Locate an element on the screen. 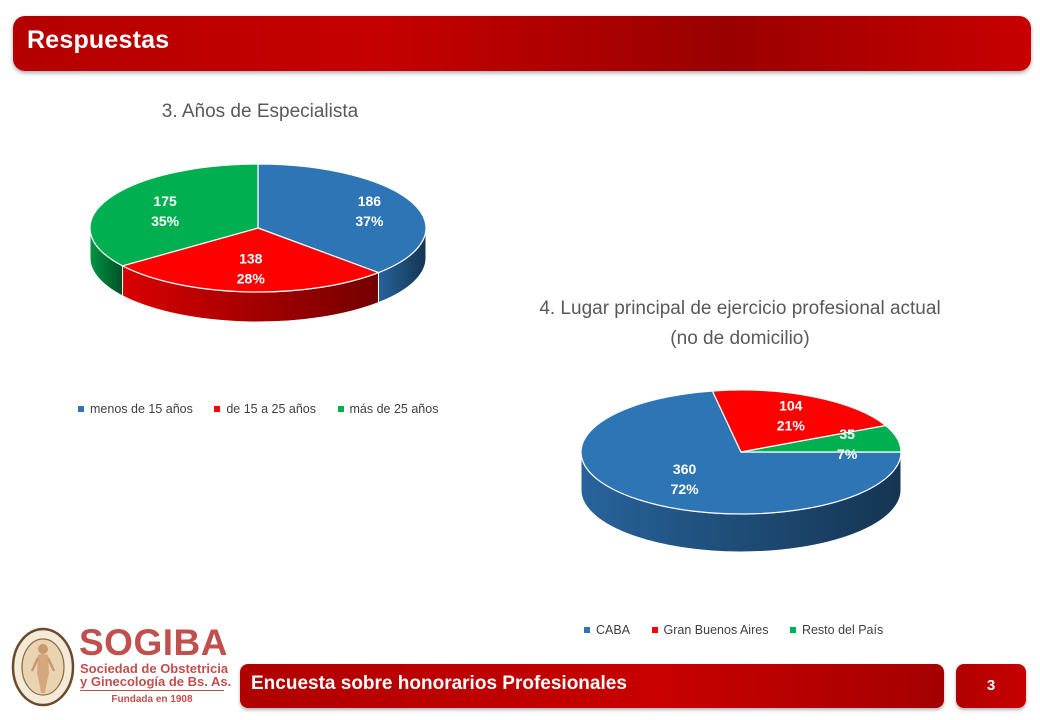 The height and width of the screenshot is (720, 1040). data-label-percent: 37% is located at coordinates (369, 221).